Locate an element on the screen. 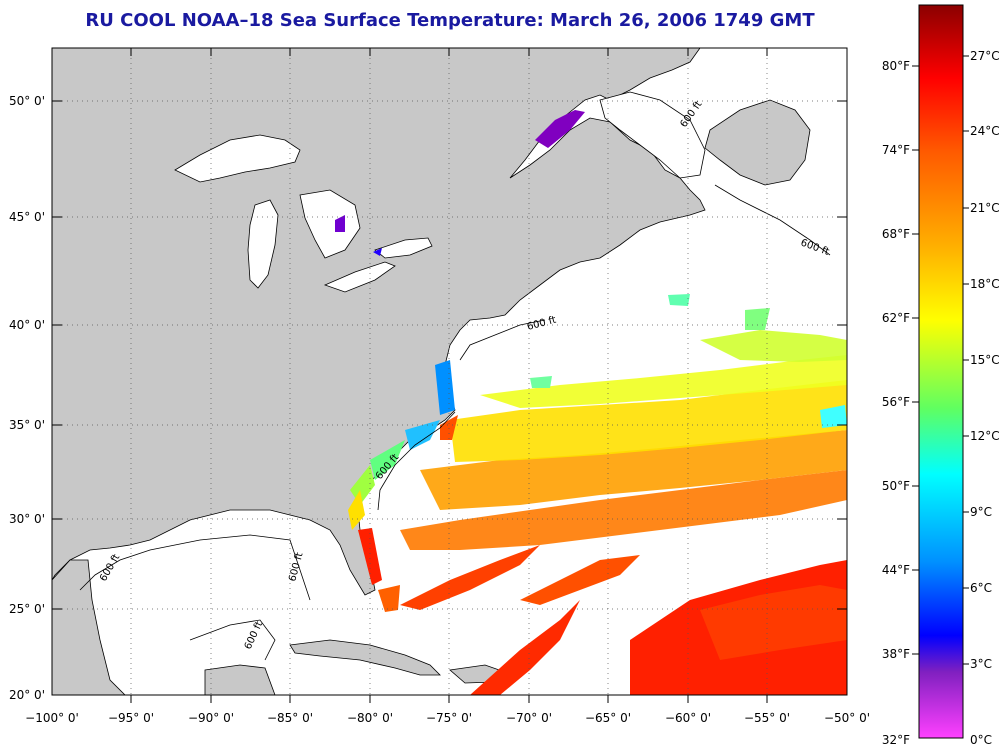 This screenshot has height=754, width=1008. lon-label: −85° 0' is located at coordinates (290, 718).